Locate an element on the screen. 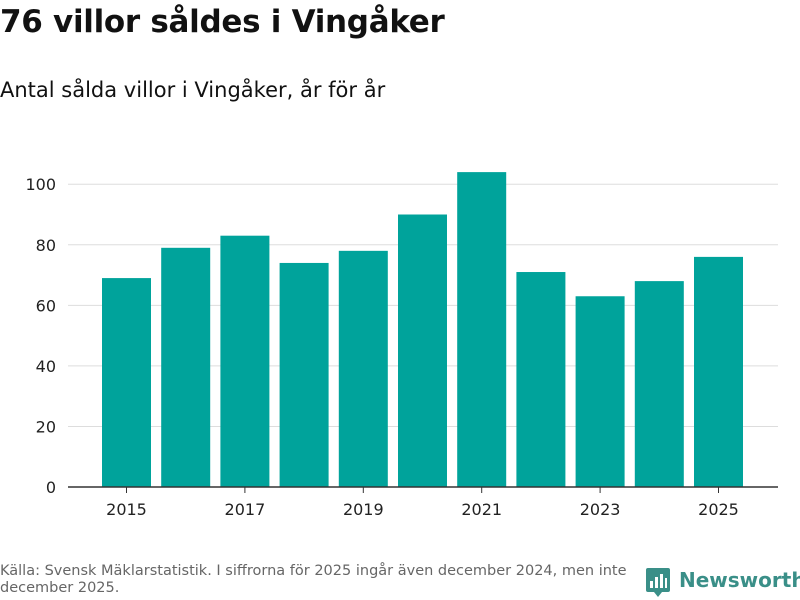  y-tick-label: 100 is located at coordinates (40, 184).